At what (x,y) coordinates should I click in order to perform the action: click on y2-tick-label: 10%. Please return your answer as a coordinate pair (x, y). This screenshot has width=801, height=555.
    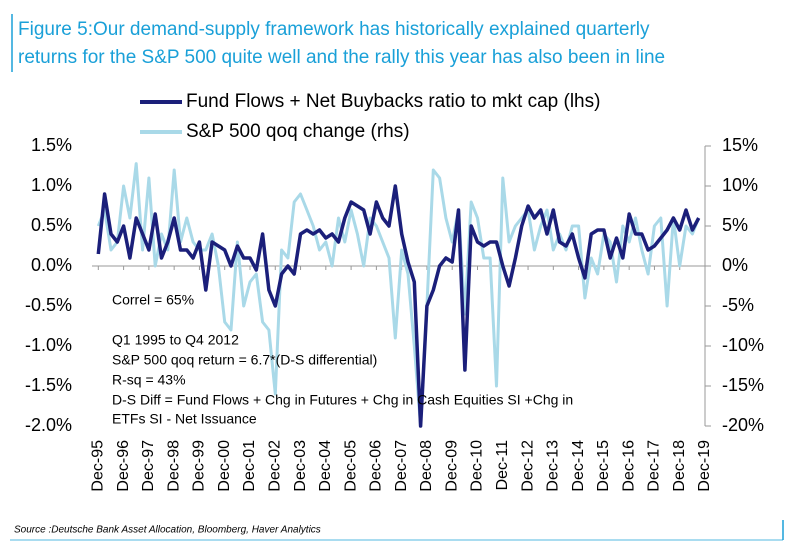
    Looking at the image, I should click on (740, 185).